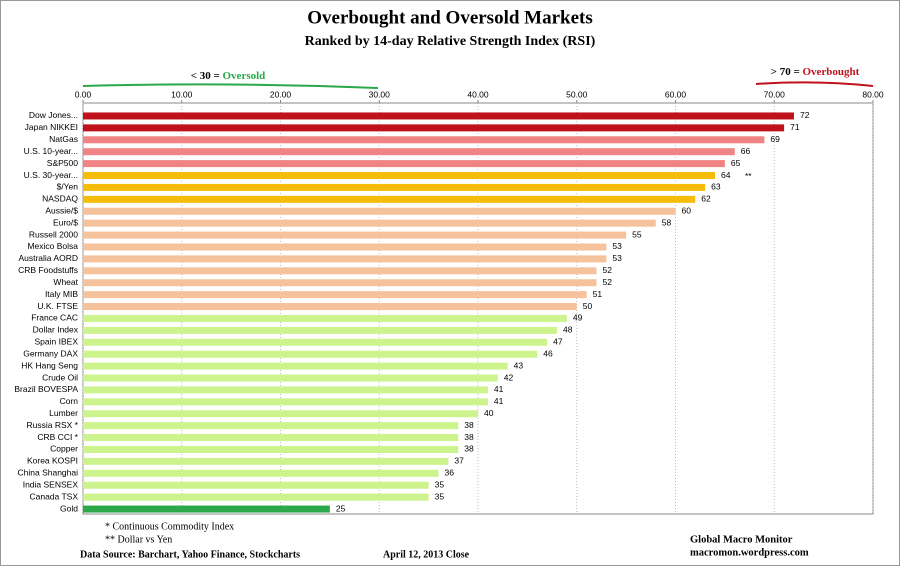  What do you see at coordinates (46, 389) in the screenshot?
I see `y-tick-label: Brazil BOVESPA` at bounding box center [46, 389].